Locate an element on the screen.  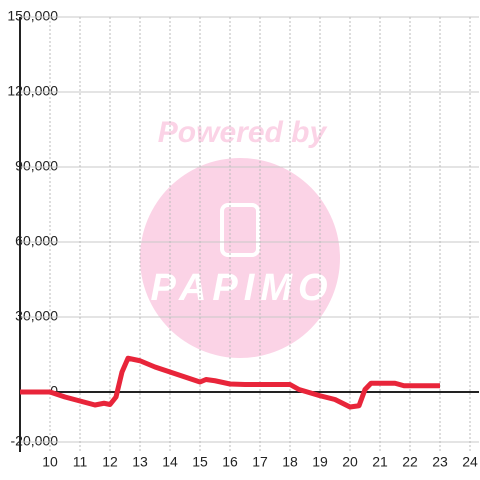
y-tick-label: 150,000 is located at coordinates (32, 16).